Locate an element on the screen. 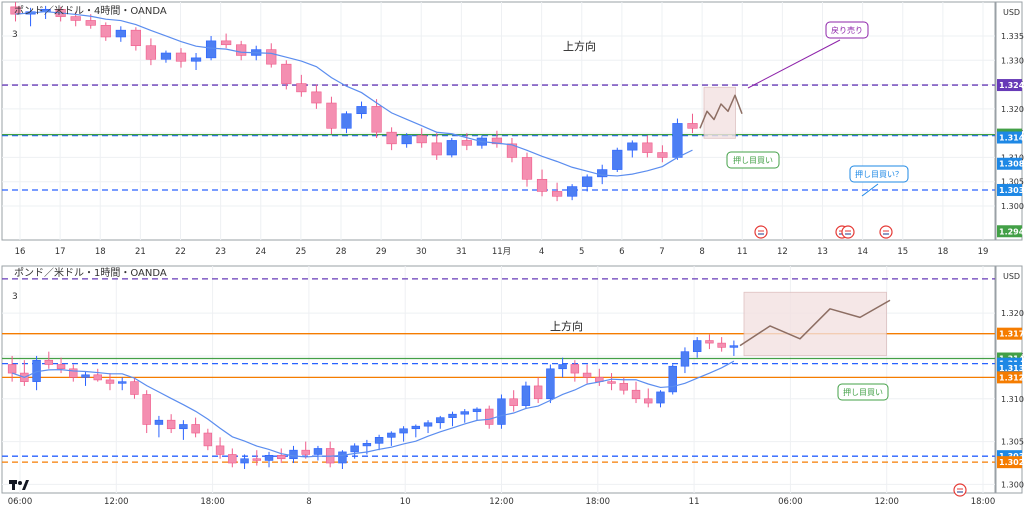 Image resolution: width=1024 pixels, height=516 pixels. note-buy-question-box is located at coordinates (879, 174).